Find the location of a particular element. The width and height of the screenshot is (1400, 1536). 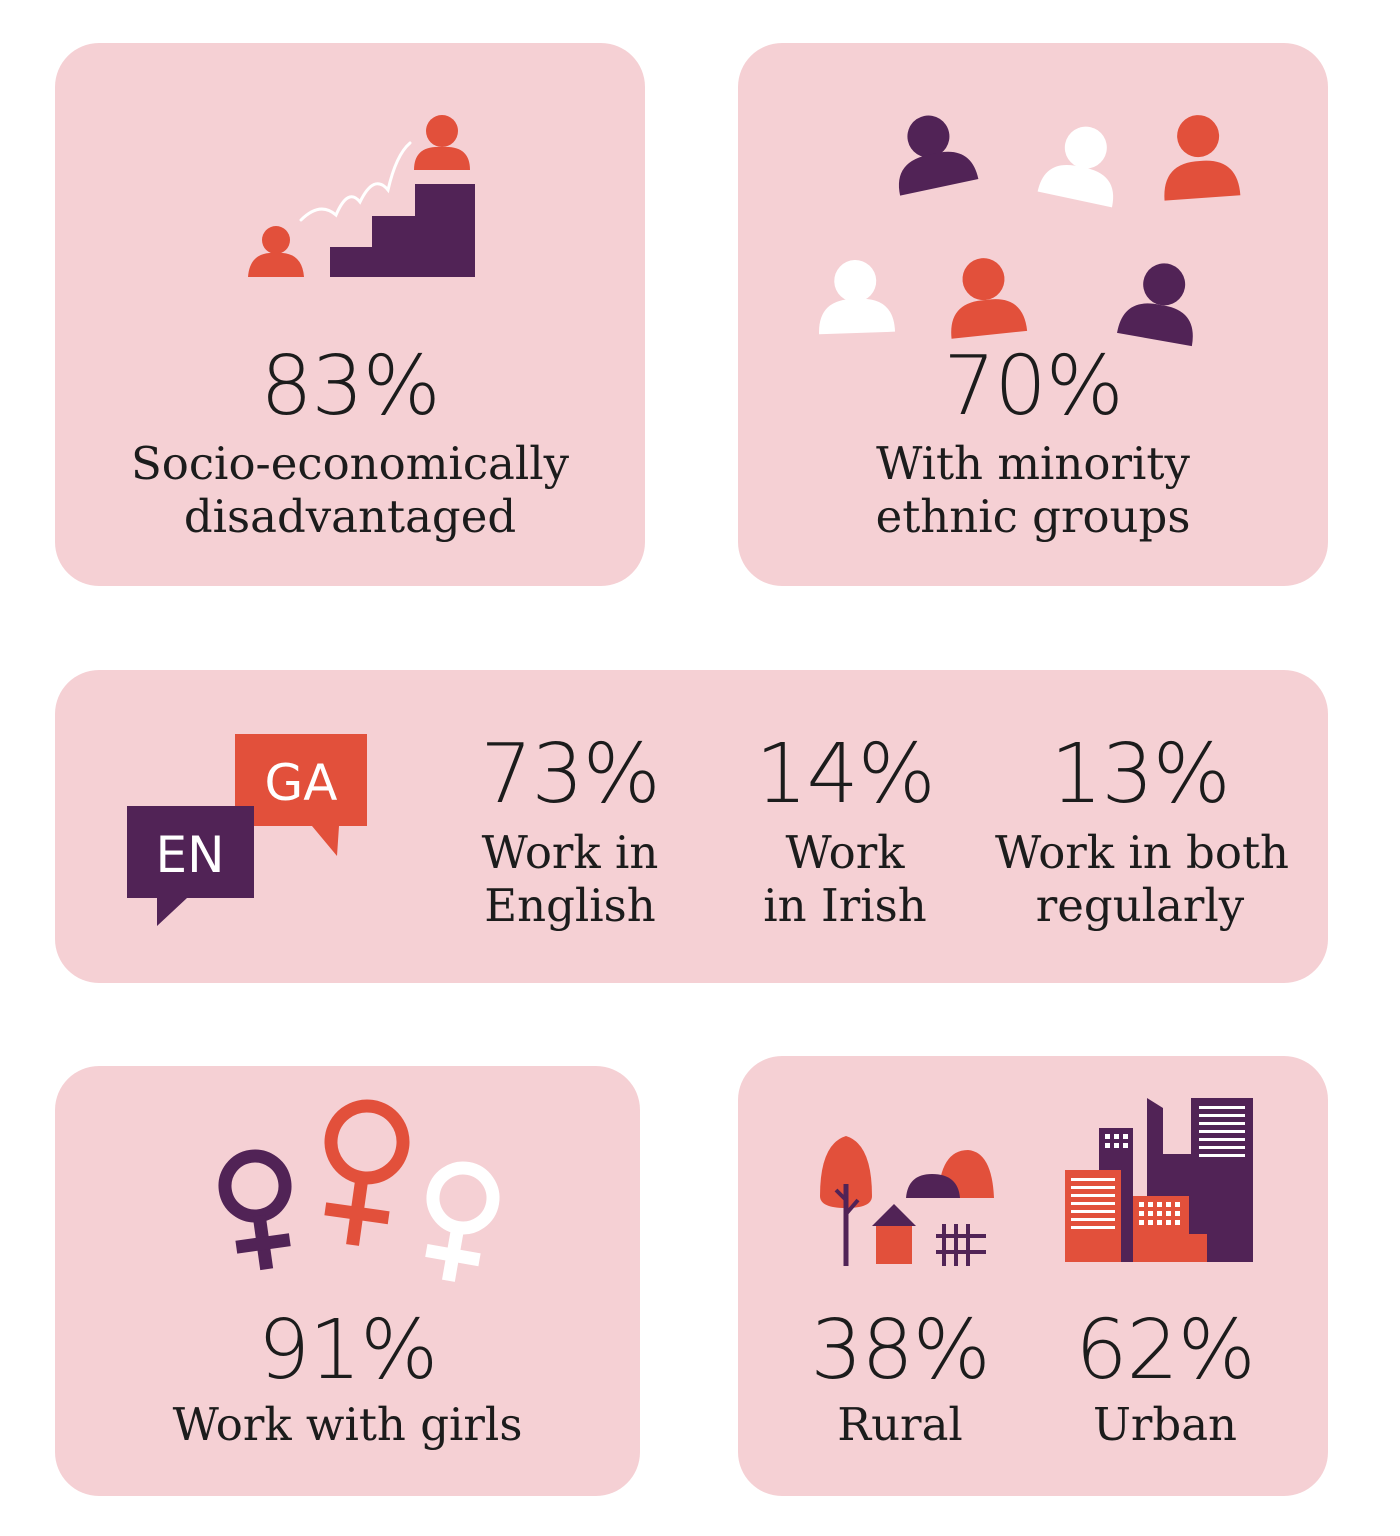

ethnic-label: With minority ethnic groups is located at coordinates (1033, 490).